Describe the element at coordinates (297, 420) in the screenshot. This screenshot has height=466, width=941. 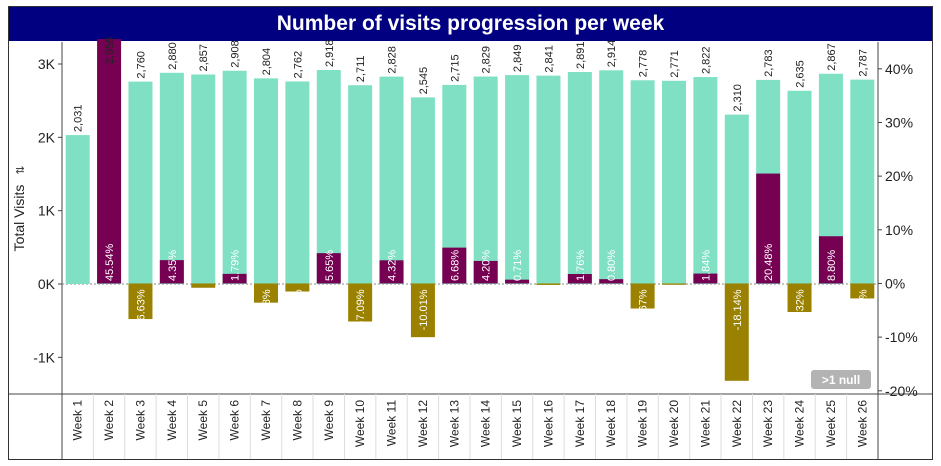
I see `category-label: Week 8` at that location.